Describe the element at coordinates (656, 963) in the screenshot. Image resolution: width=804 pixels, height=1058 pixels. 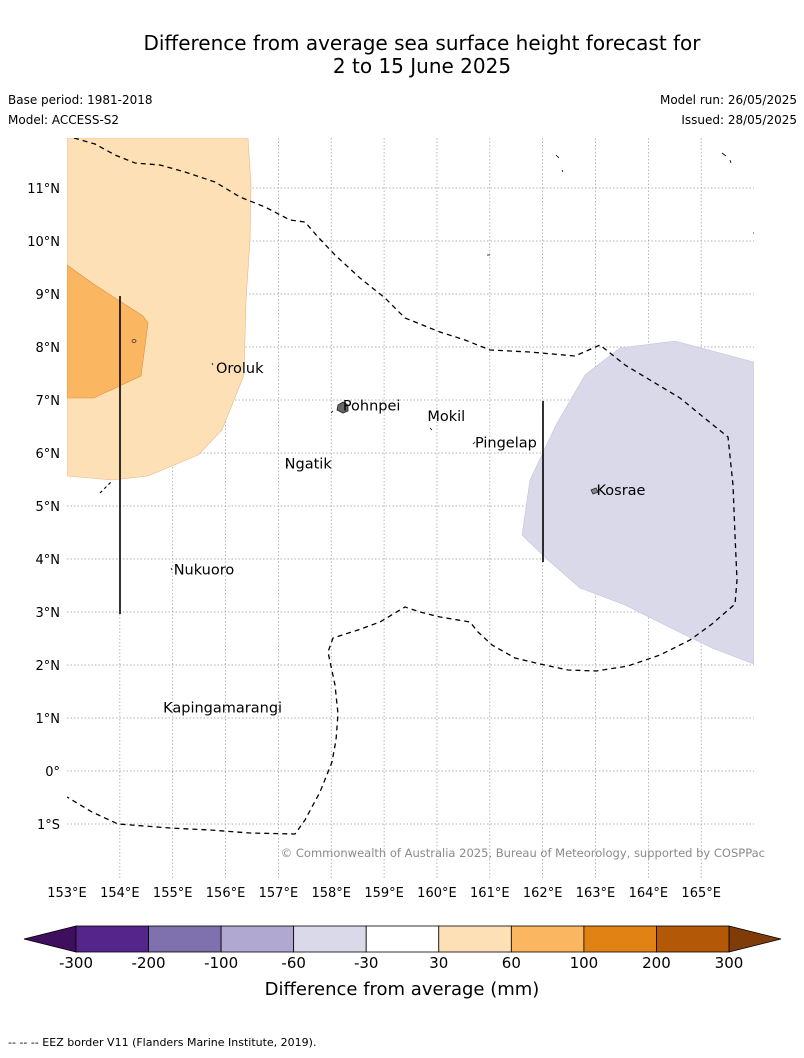
I see `colorbar-tick-label: 200` at that location.